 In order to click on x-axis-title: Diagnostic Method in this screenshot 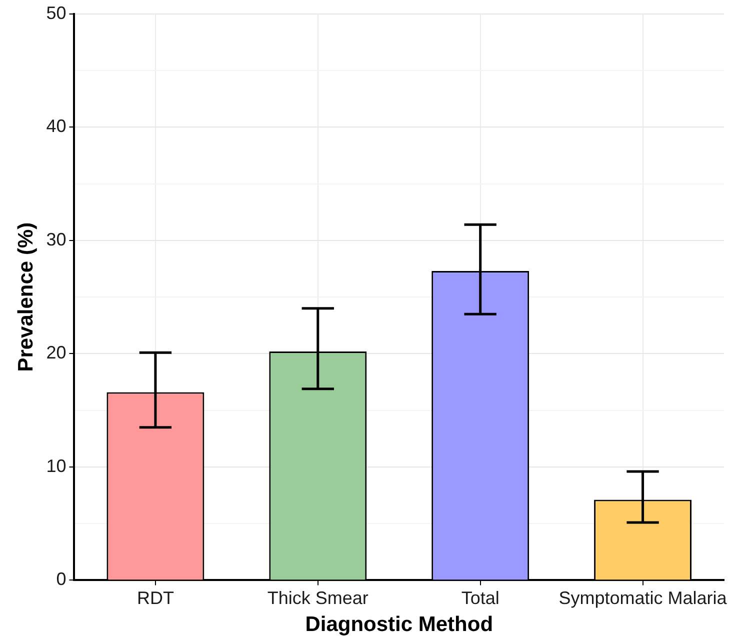, I will do `click(399, 624)`.